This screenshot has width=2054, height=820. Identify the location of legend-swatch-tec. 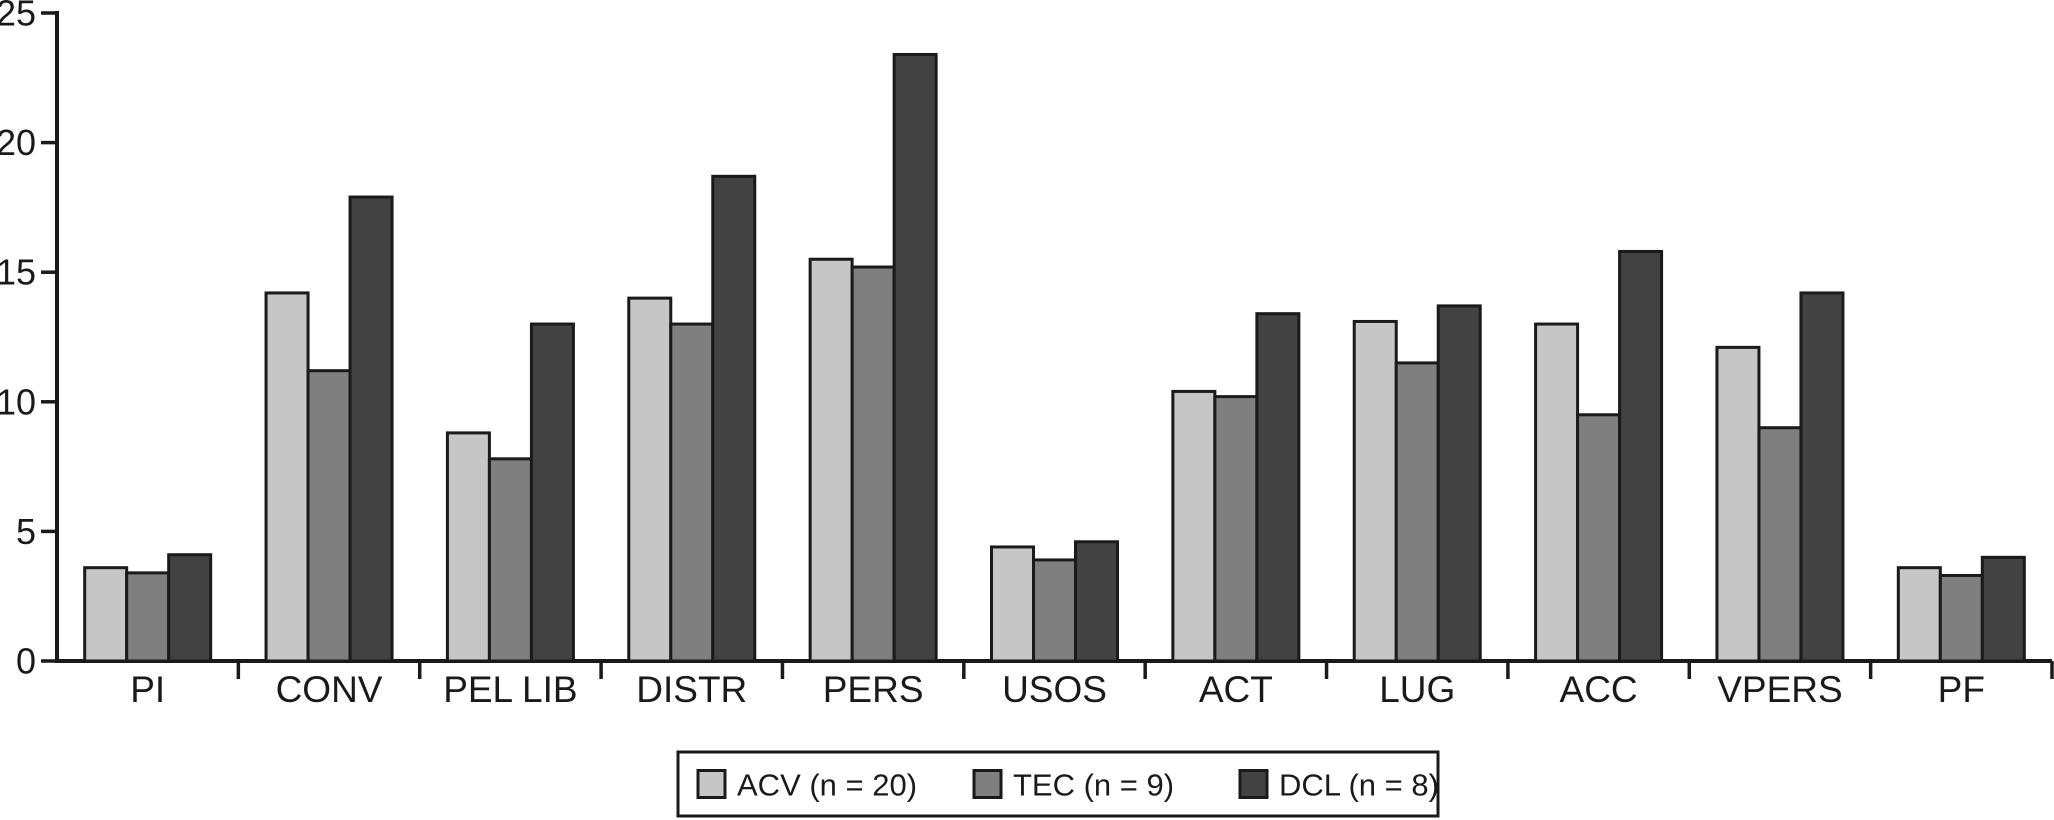
(987, 784).